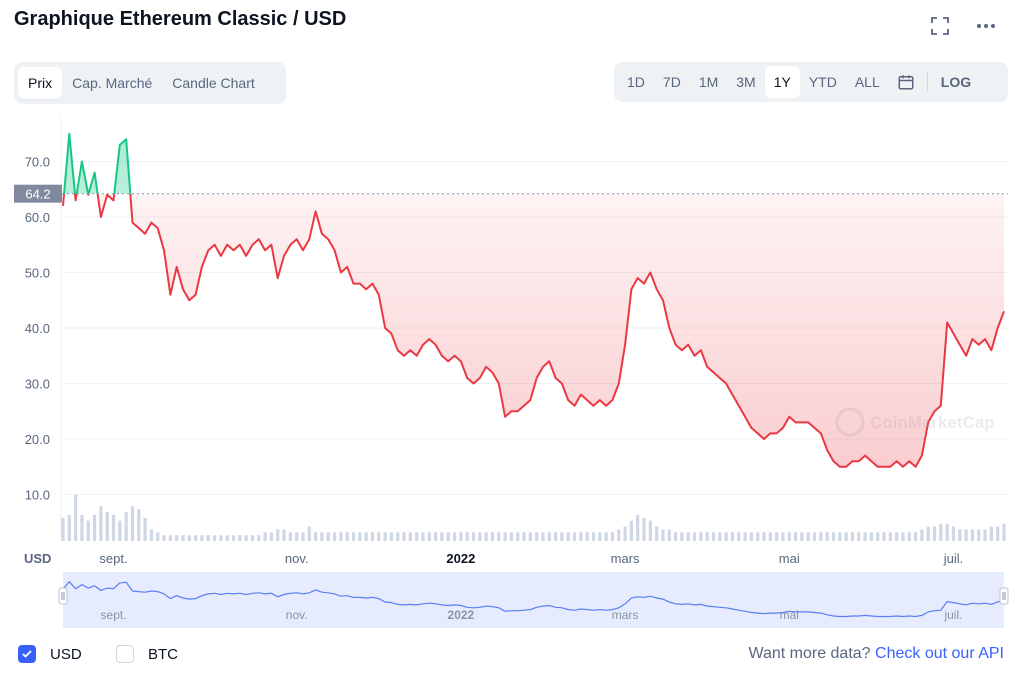  What do you see at coordinates (746, 82) in the screenshot?
I see `range-3m: 3M` at bounding box center [746, 82].